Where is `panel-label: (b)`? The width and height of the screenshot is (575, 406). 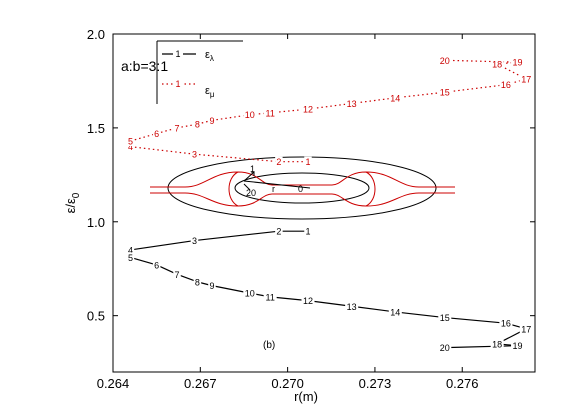 panel-label: (b) is located at coordinates (269, 345).